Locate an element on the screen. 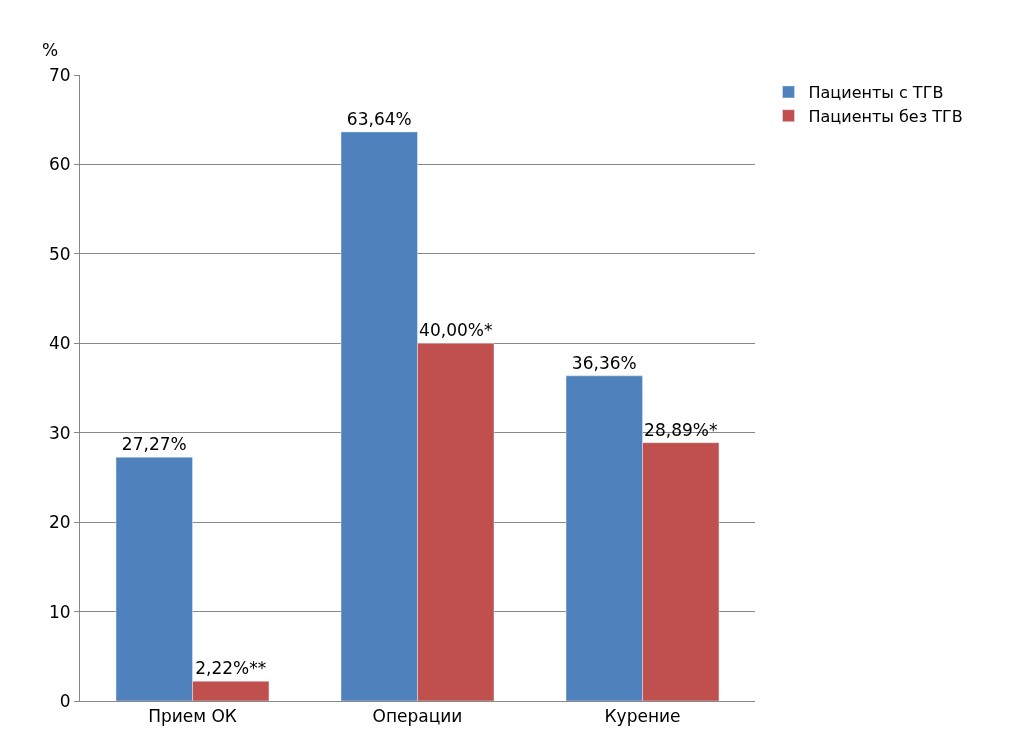 The width and height of the screenshot is (1015, 751). data-label: 28,89%* is located at coordinates (681, 429).